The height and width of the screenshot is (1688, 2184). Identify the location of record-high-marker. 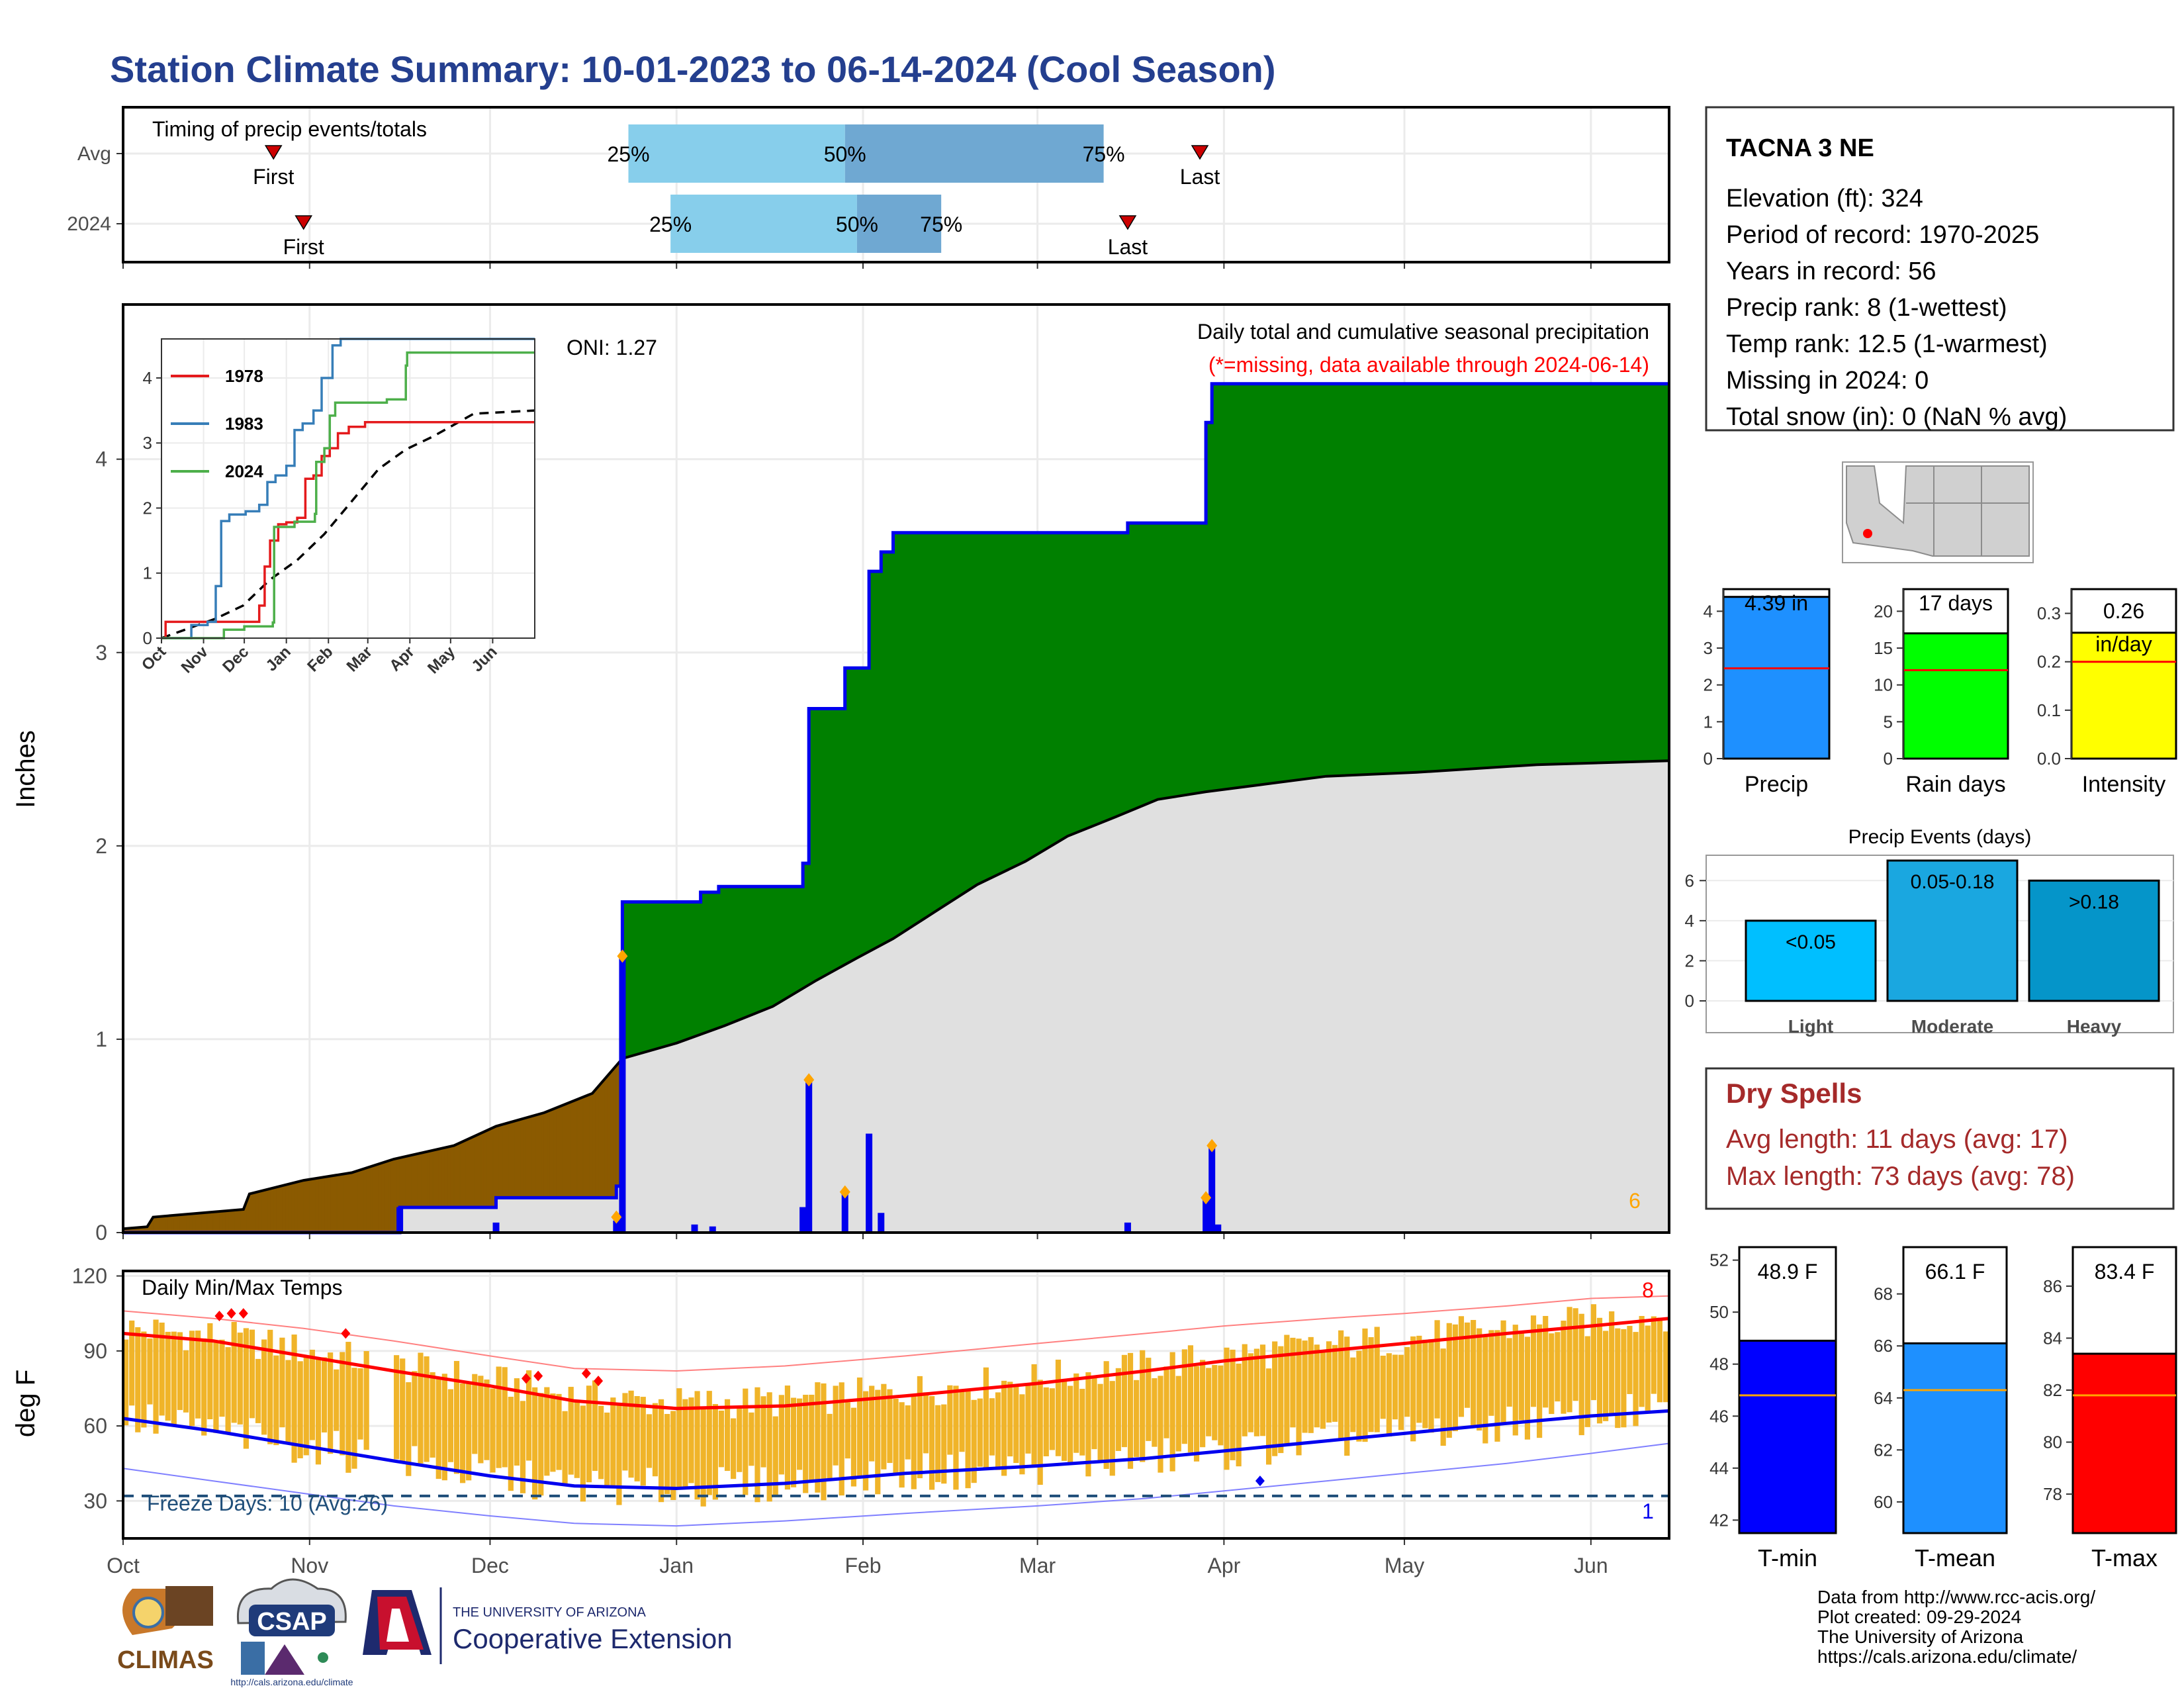
(243, 1313).